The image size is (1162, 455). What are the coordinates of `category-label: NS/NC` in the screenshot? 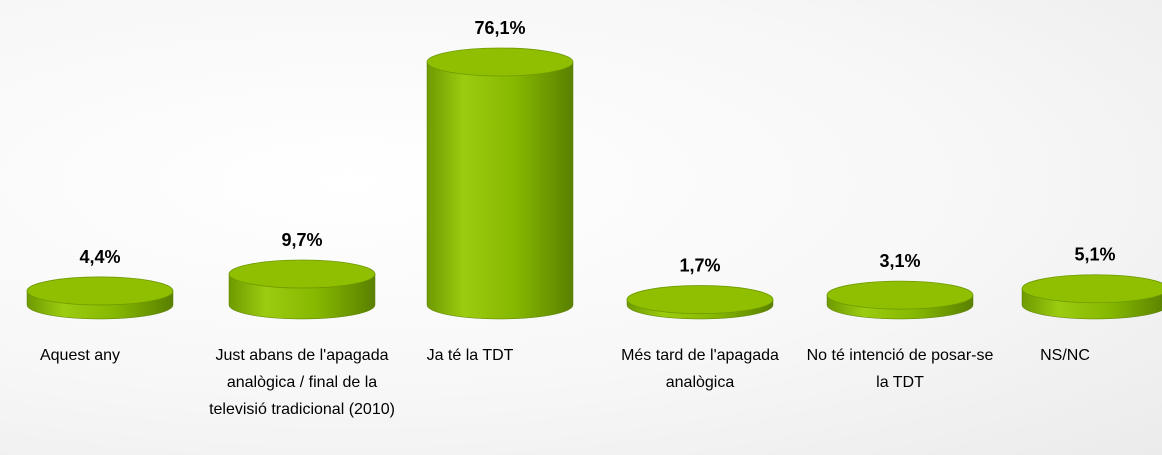 It's located at (1065, 355).